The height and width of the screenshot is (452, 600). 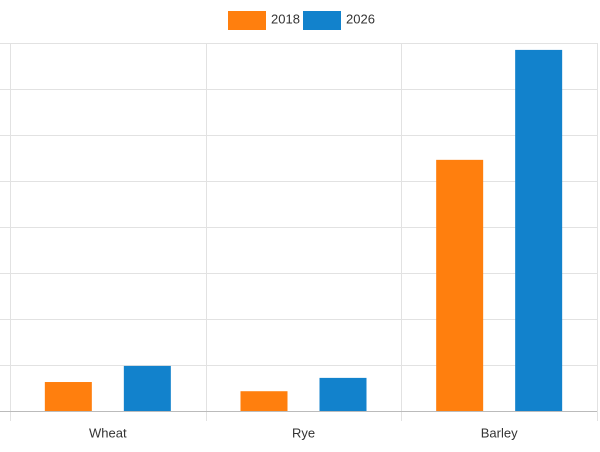 What do you see at coordinates (499, 432) in the screenshot?
I see `x-tick-label: Barley` at bounding box center [499, 432].